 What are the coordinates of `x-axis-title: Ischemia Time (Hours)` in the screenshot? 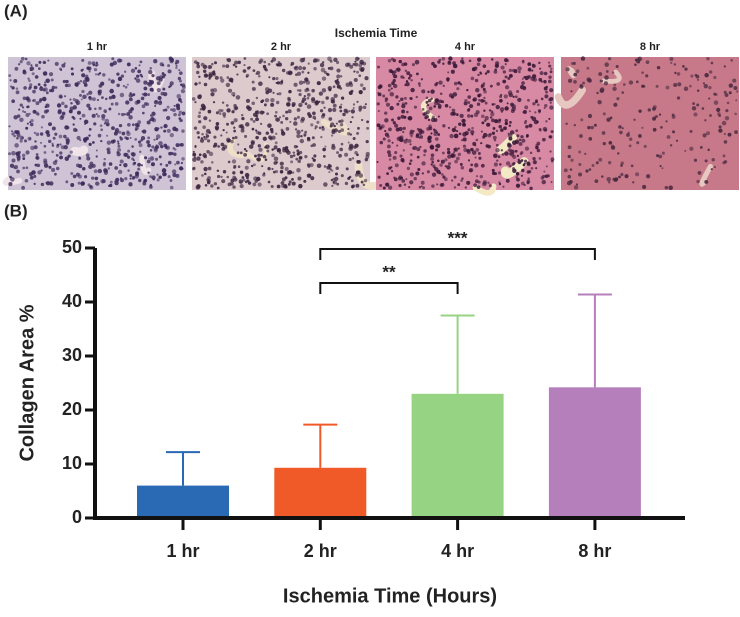 It's located at (390, 596).